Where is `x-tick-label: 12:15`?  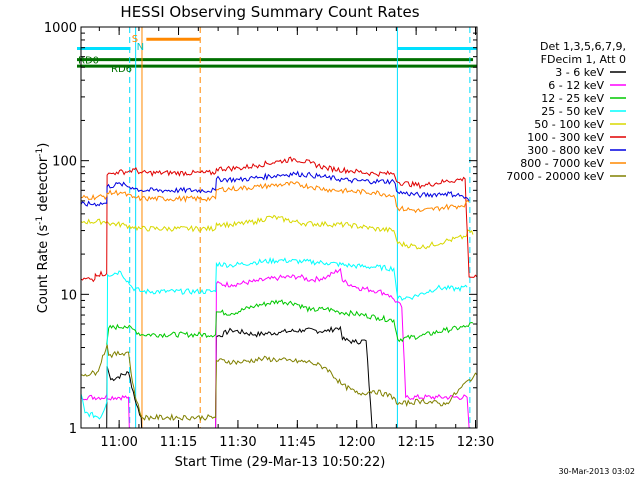
x-tick-label: 12:15 is located at coordinates (415, 442).